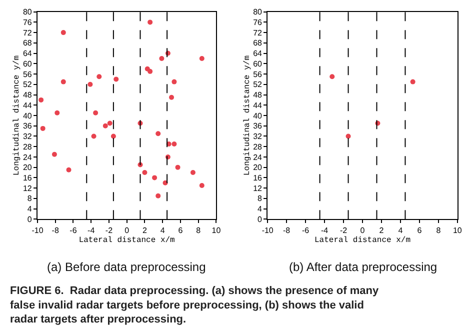 Image resolution: width=474 pixels, height=335 pixels. What do you see at coordinates (126, 267) in the screenshot?
I see `text: (a) Before data preprocessing` at bounding box center [126, 267].